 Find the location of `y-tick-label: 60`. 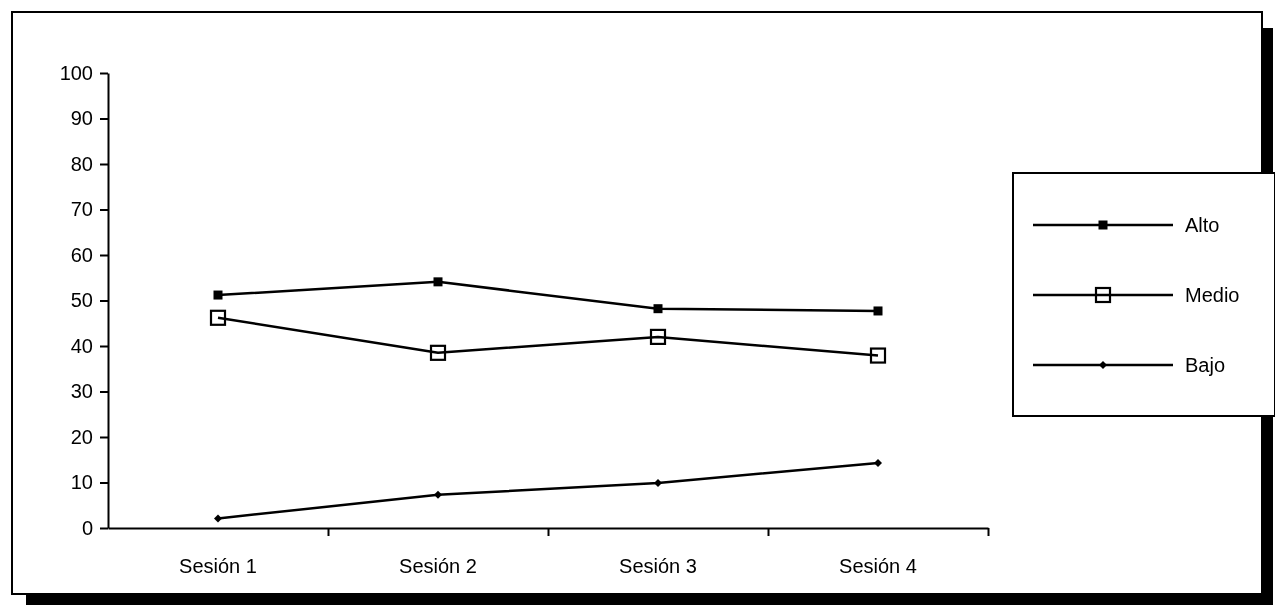

y-tick-label: 60 is located at coordinates (81, 254).